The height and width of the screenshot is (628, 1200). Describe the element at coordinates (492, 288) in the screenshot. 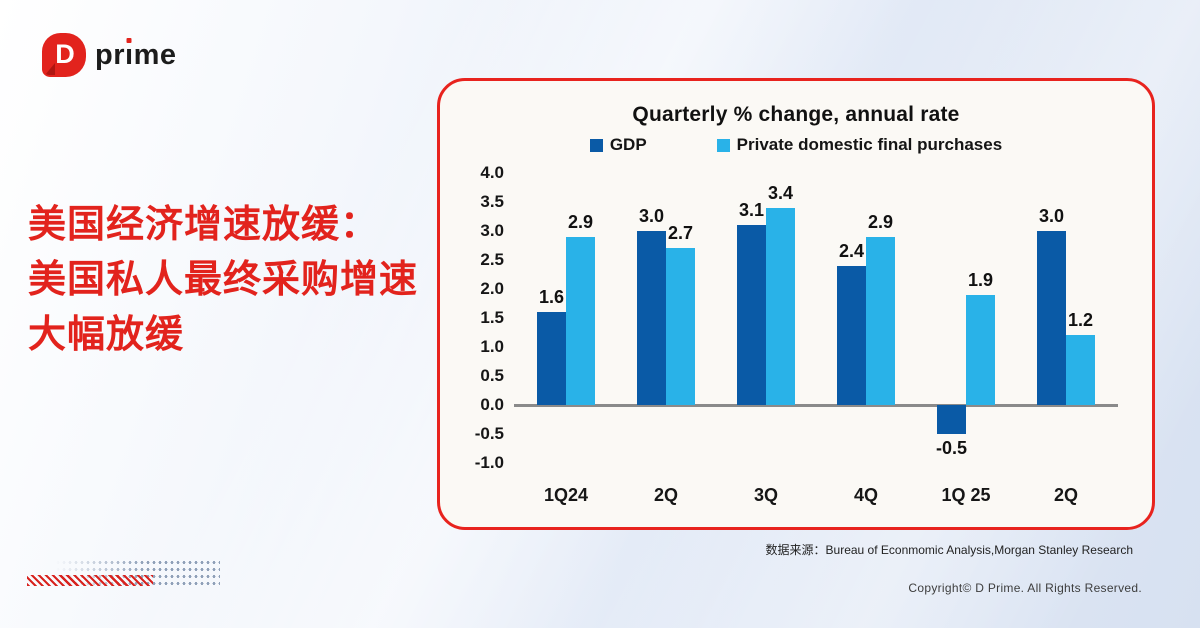

I see `y-tick-label: 2.0` at that location.